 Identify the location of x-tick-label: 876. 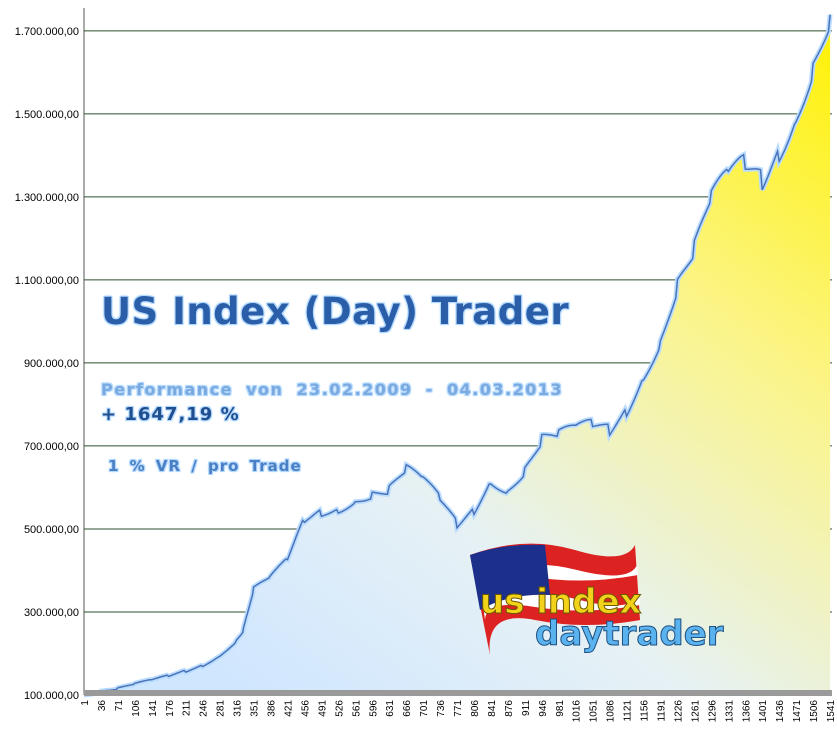
(509, 708).